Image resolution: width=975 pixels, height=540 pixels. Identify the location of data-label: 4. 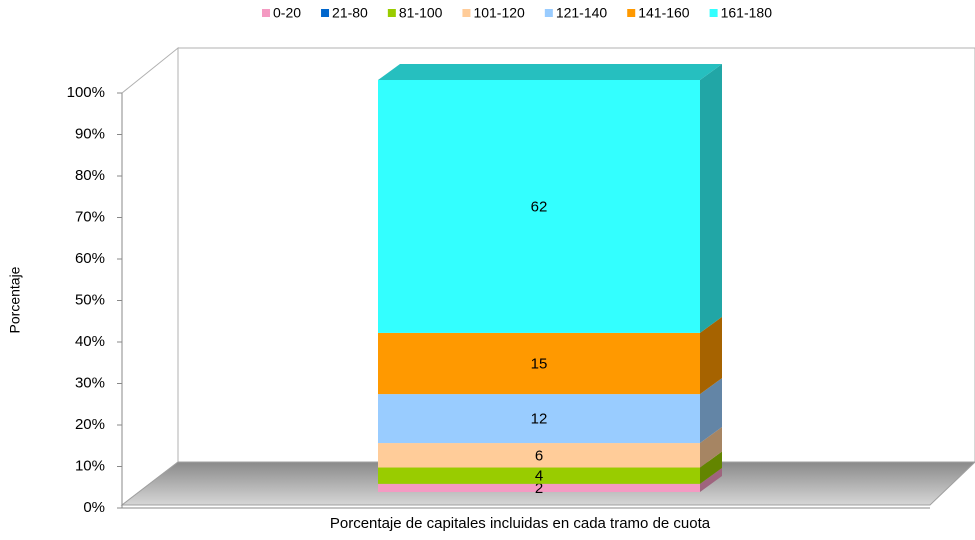
(539, 476).